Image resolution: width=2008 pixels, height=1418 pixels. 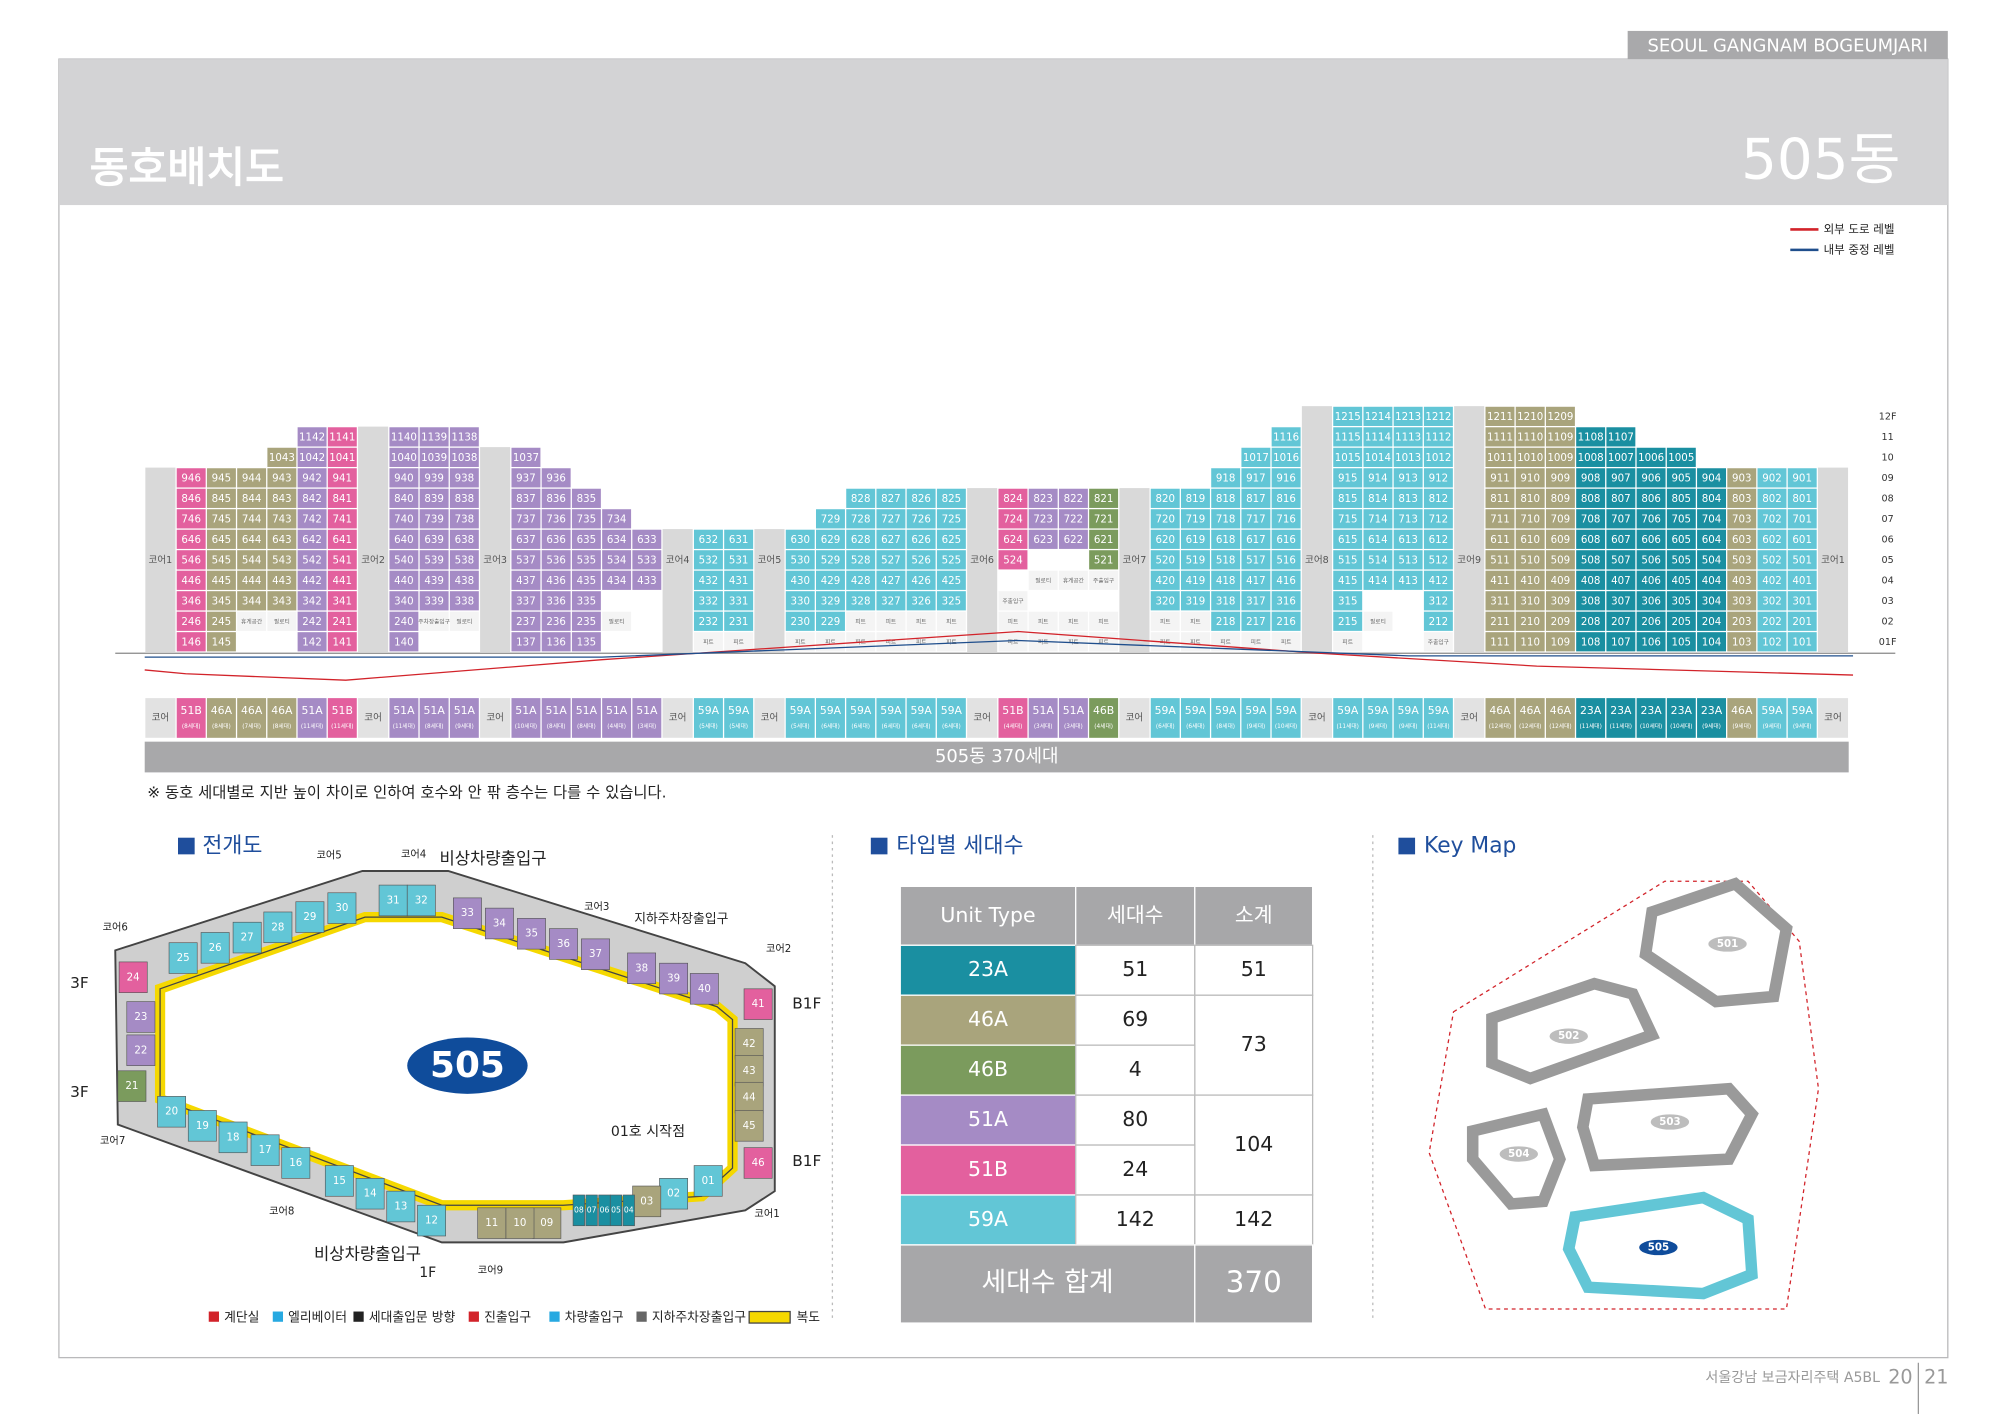 I want to click on strip-type: 46A, so click(x=222, y=710).